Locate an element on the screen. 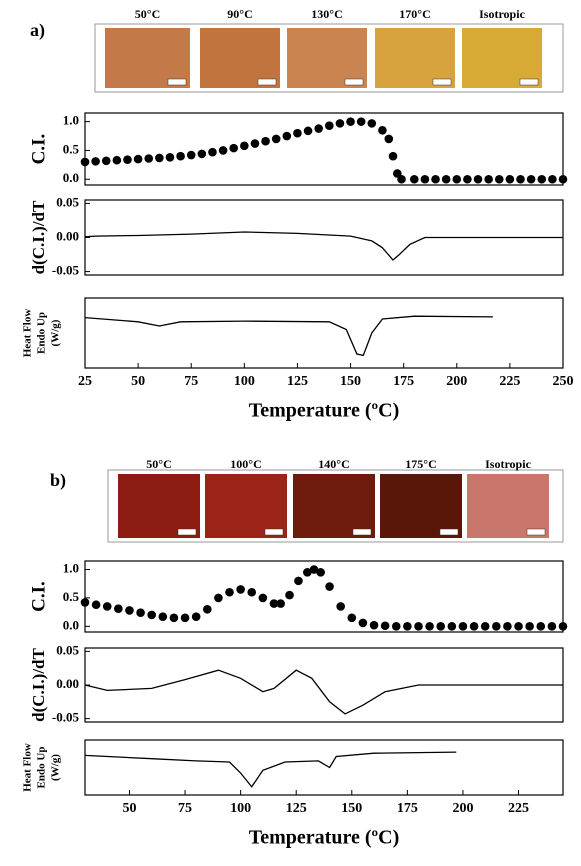 This screenshot has width=581, height=866. y-tick-label: 0.5 is located at coordinates (71, 596).